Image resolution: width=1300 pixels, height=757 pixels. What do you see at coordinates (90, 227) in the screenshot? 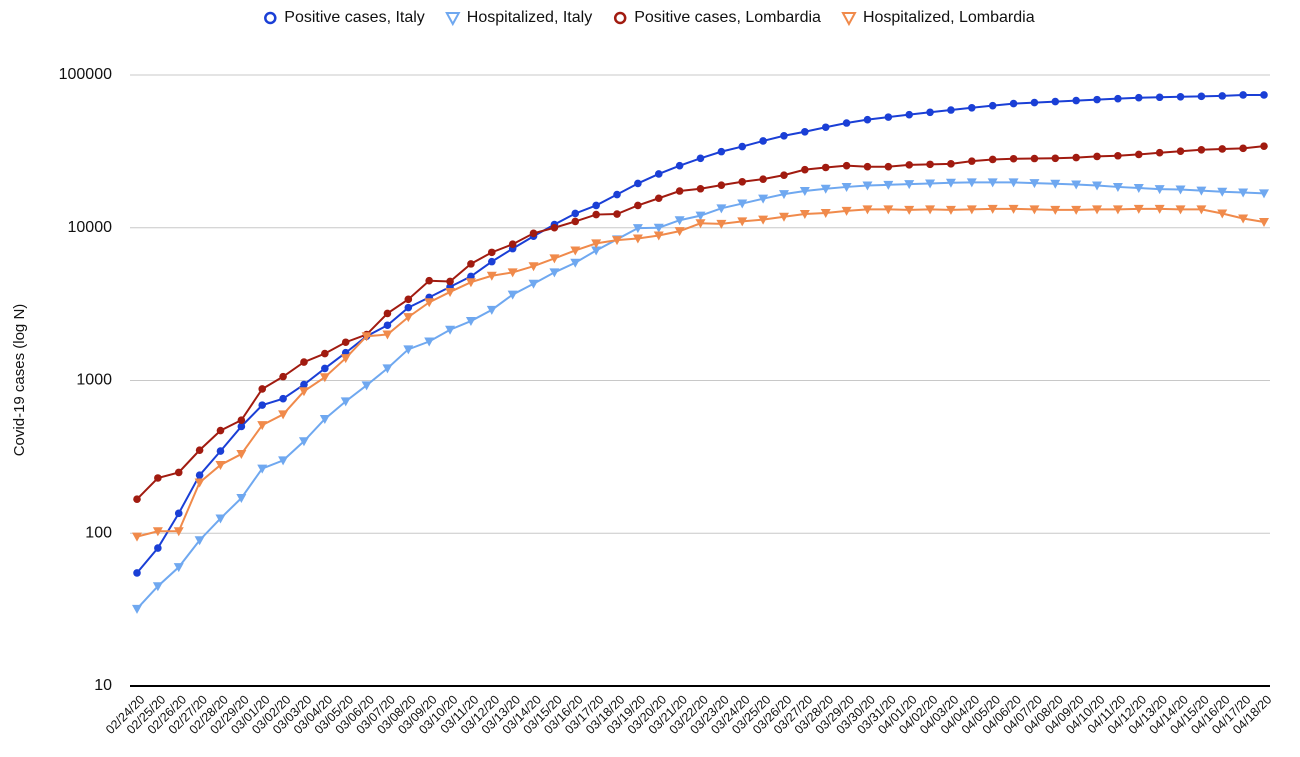
I see `y-tick-label: 10000` at bounding box center [90, 227].